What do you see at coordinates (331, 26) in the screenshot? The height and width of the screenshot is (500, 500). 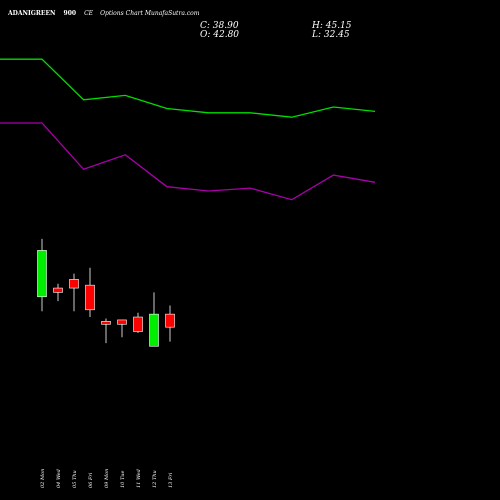 I see `high-value: H: 45.15` at bounding box center [331, 26].